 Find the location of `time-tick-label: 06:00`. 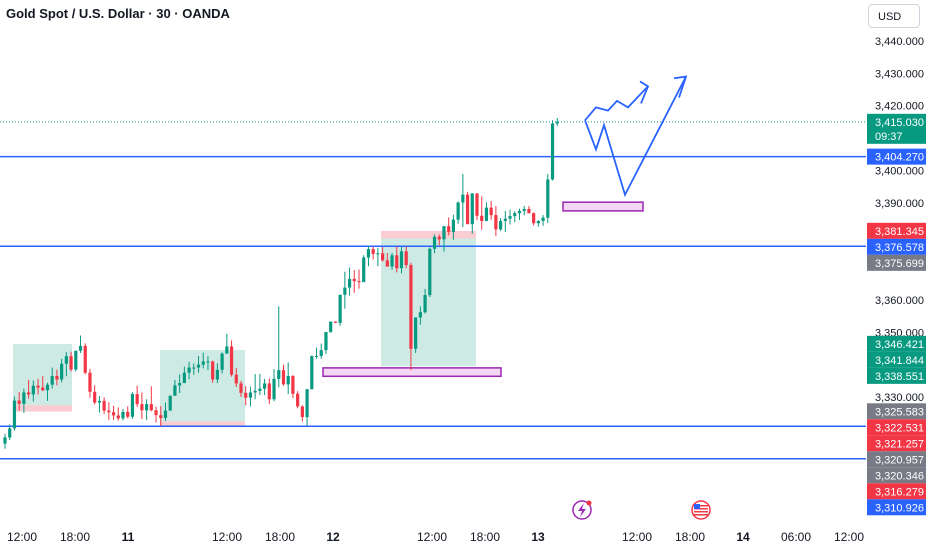

time-tick-label: 06:00 is located at coordinates (796, 537).